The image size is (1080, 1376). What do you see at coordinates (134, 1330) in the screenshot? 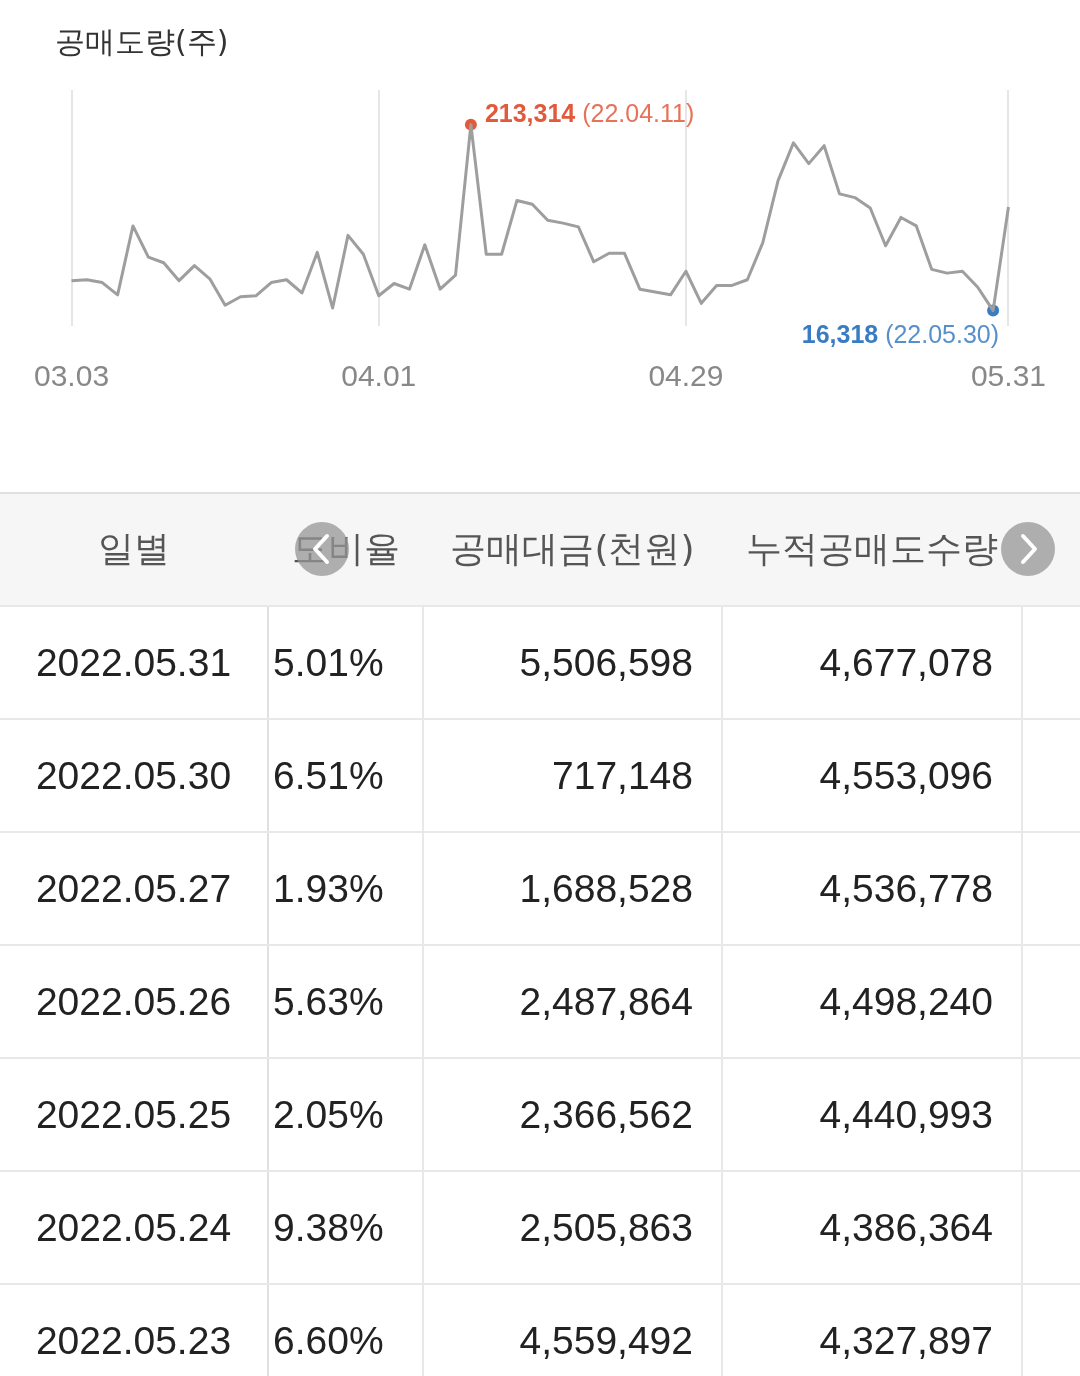
I see `text: 2022.05.23` at bounding box center [134, 1330].